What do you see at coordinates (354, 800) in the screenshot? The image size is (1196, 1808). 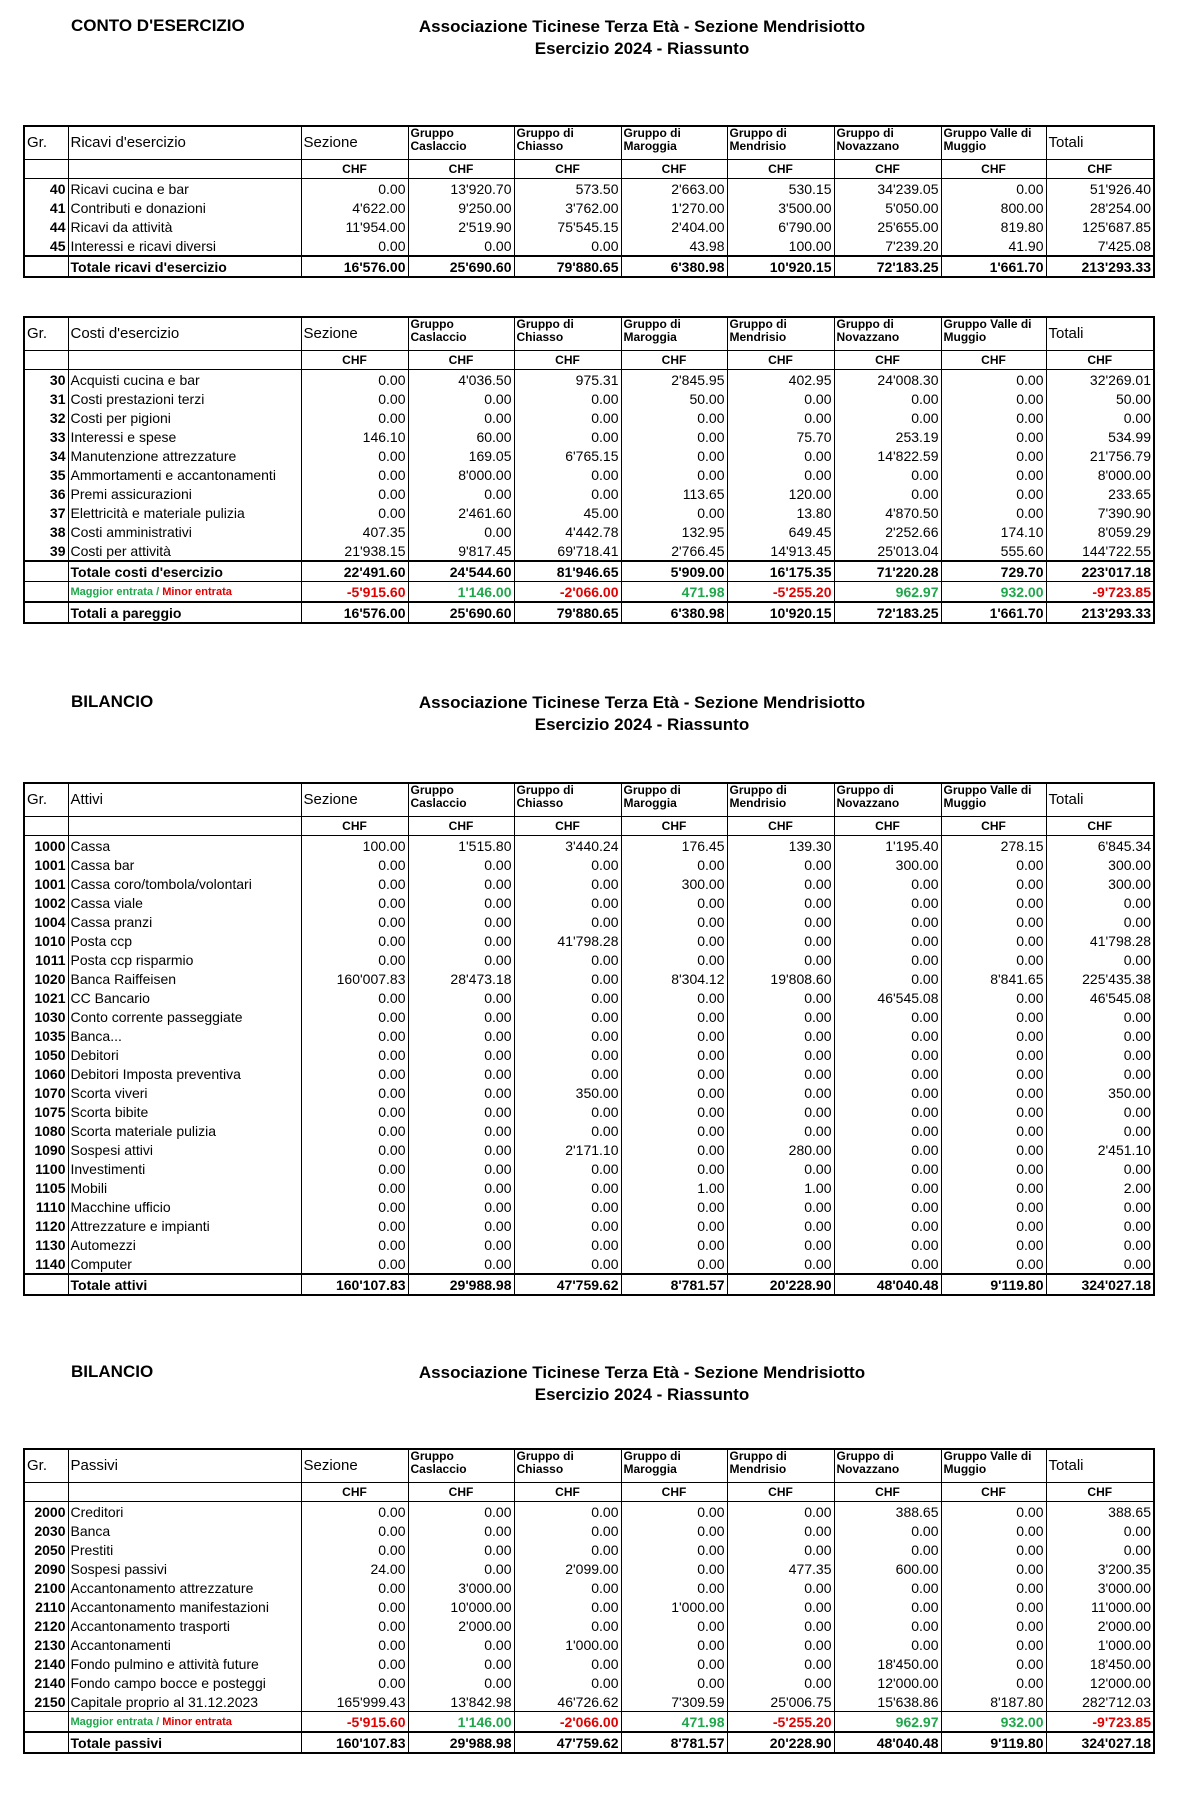 I see `header-cell: Sezione` at bounding box center [354, 800].